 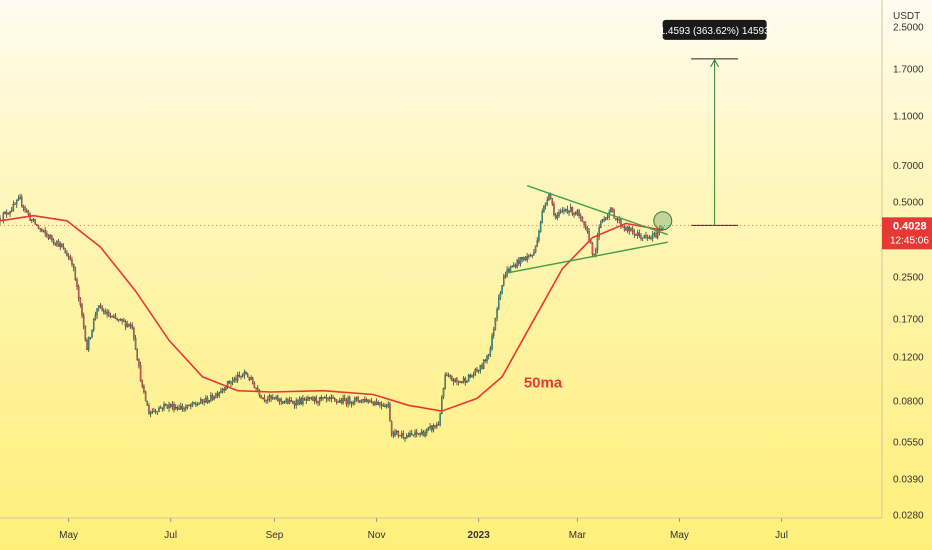 What do you see at coordinates (908, 358) in the screenshot?
I see `price-tick-label: 0.1200` at bounding box center [908, 358].